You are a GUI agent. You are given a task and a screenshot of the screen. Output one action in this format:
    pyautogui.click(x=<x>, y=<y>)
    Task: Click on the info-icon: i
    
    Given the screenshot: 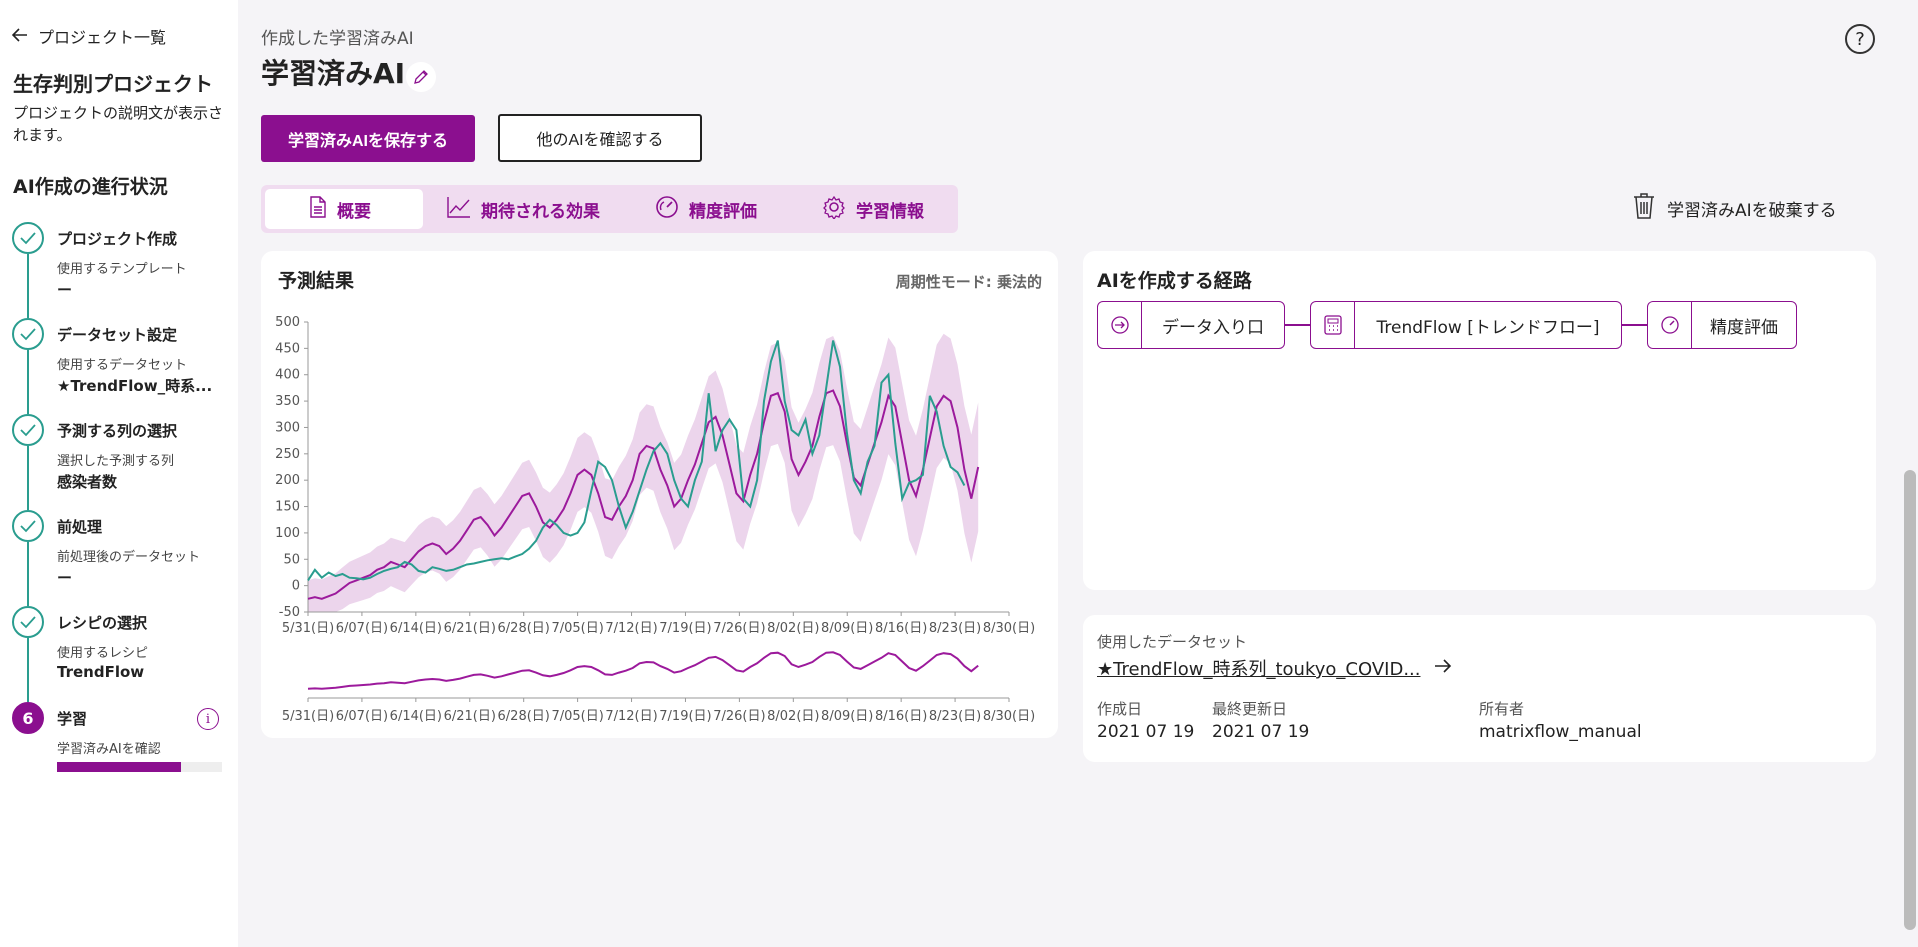 What is the action you would take?
    pyautogui.click(x=208, y=719)
    